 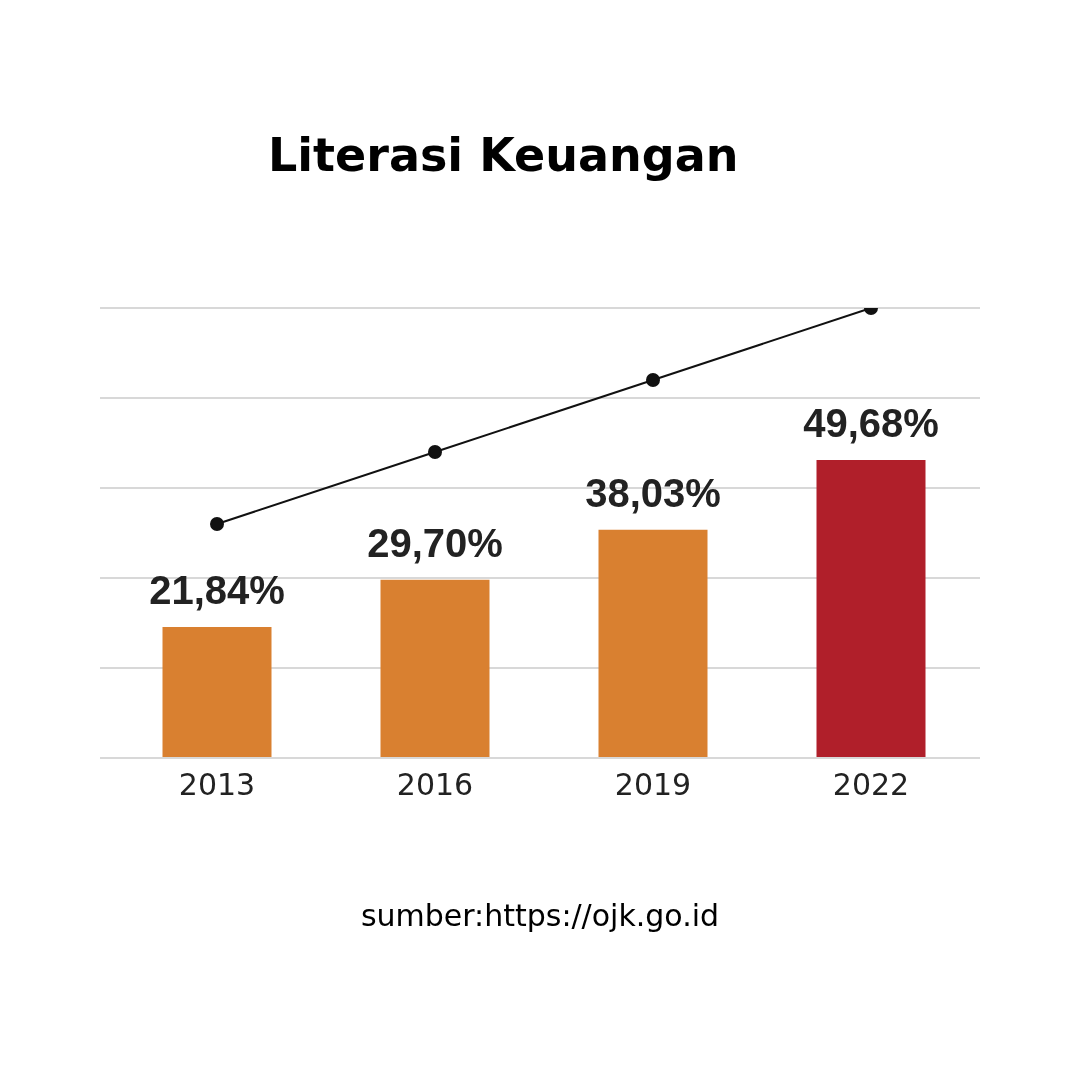 I want to click on x-tick-label: 2019, so click(x=653, y=784).